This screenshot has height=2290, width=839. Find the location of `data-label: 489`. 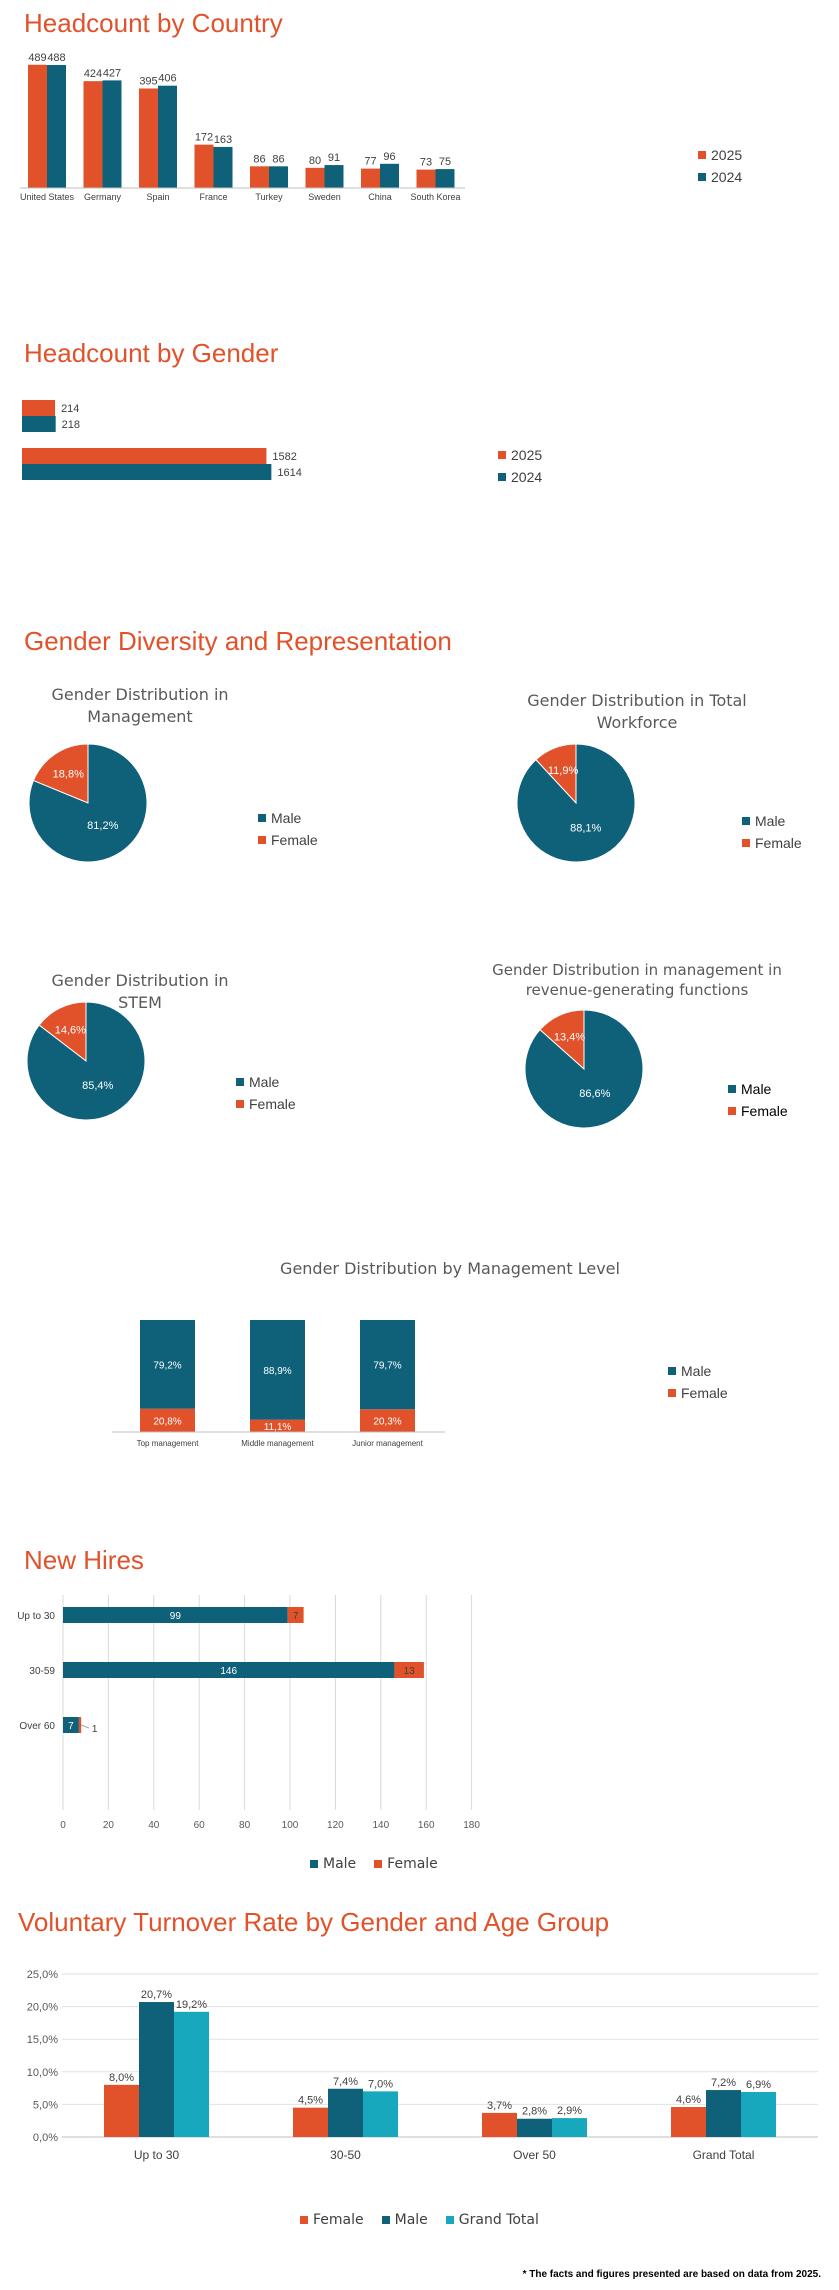

data-label: 489 is located at coordinates (37, 58).